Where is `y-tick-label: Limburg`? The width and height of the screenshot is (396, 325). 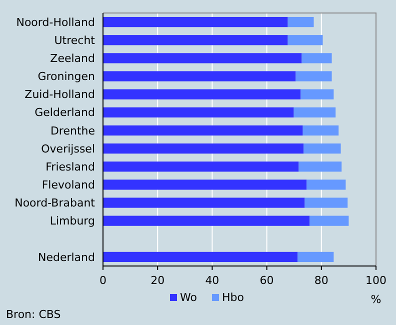
y-tick-label: Limburg is located at coordinates (72, 221).